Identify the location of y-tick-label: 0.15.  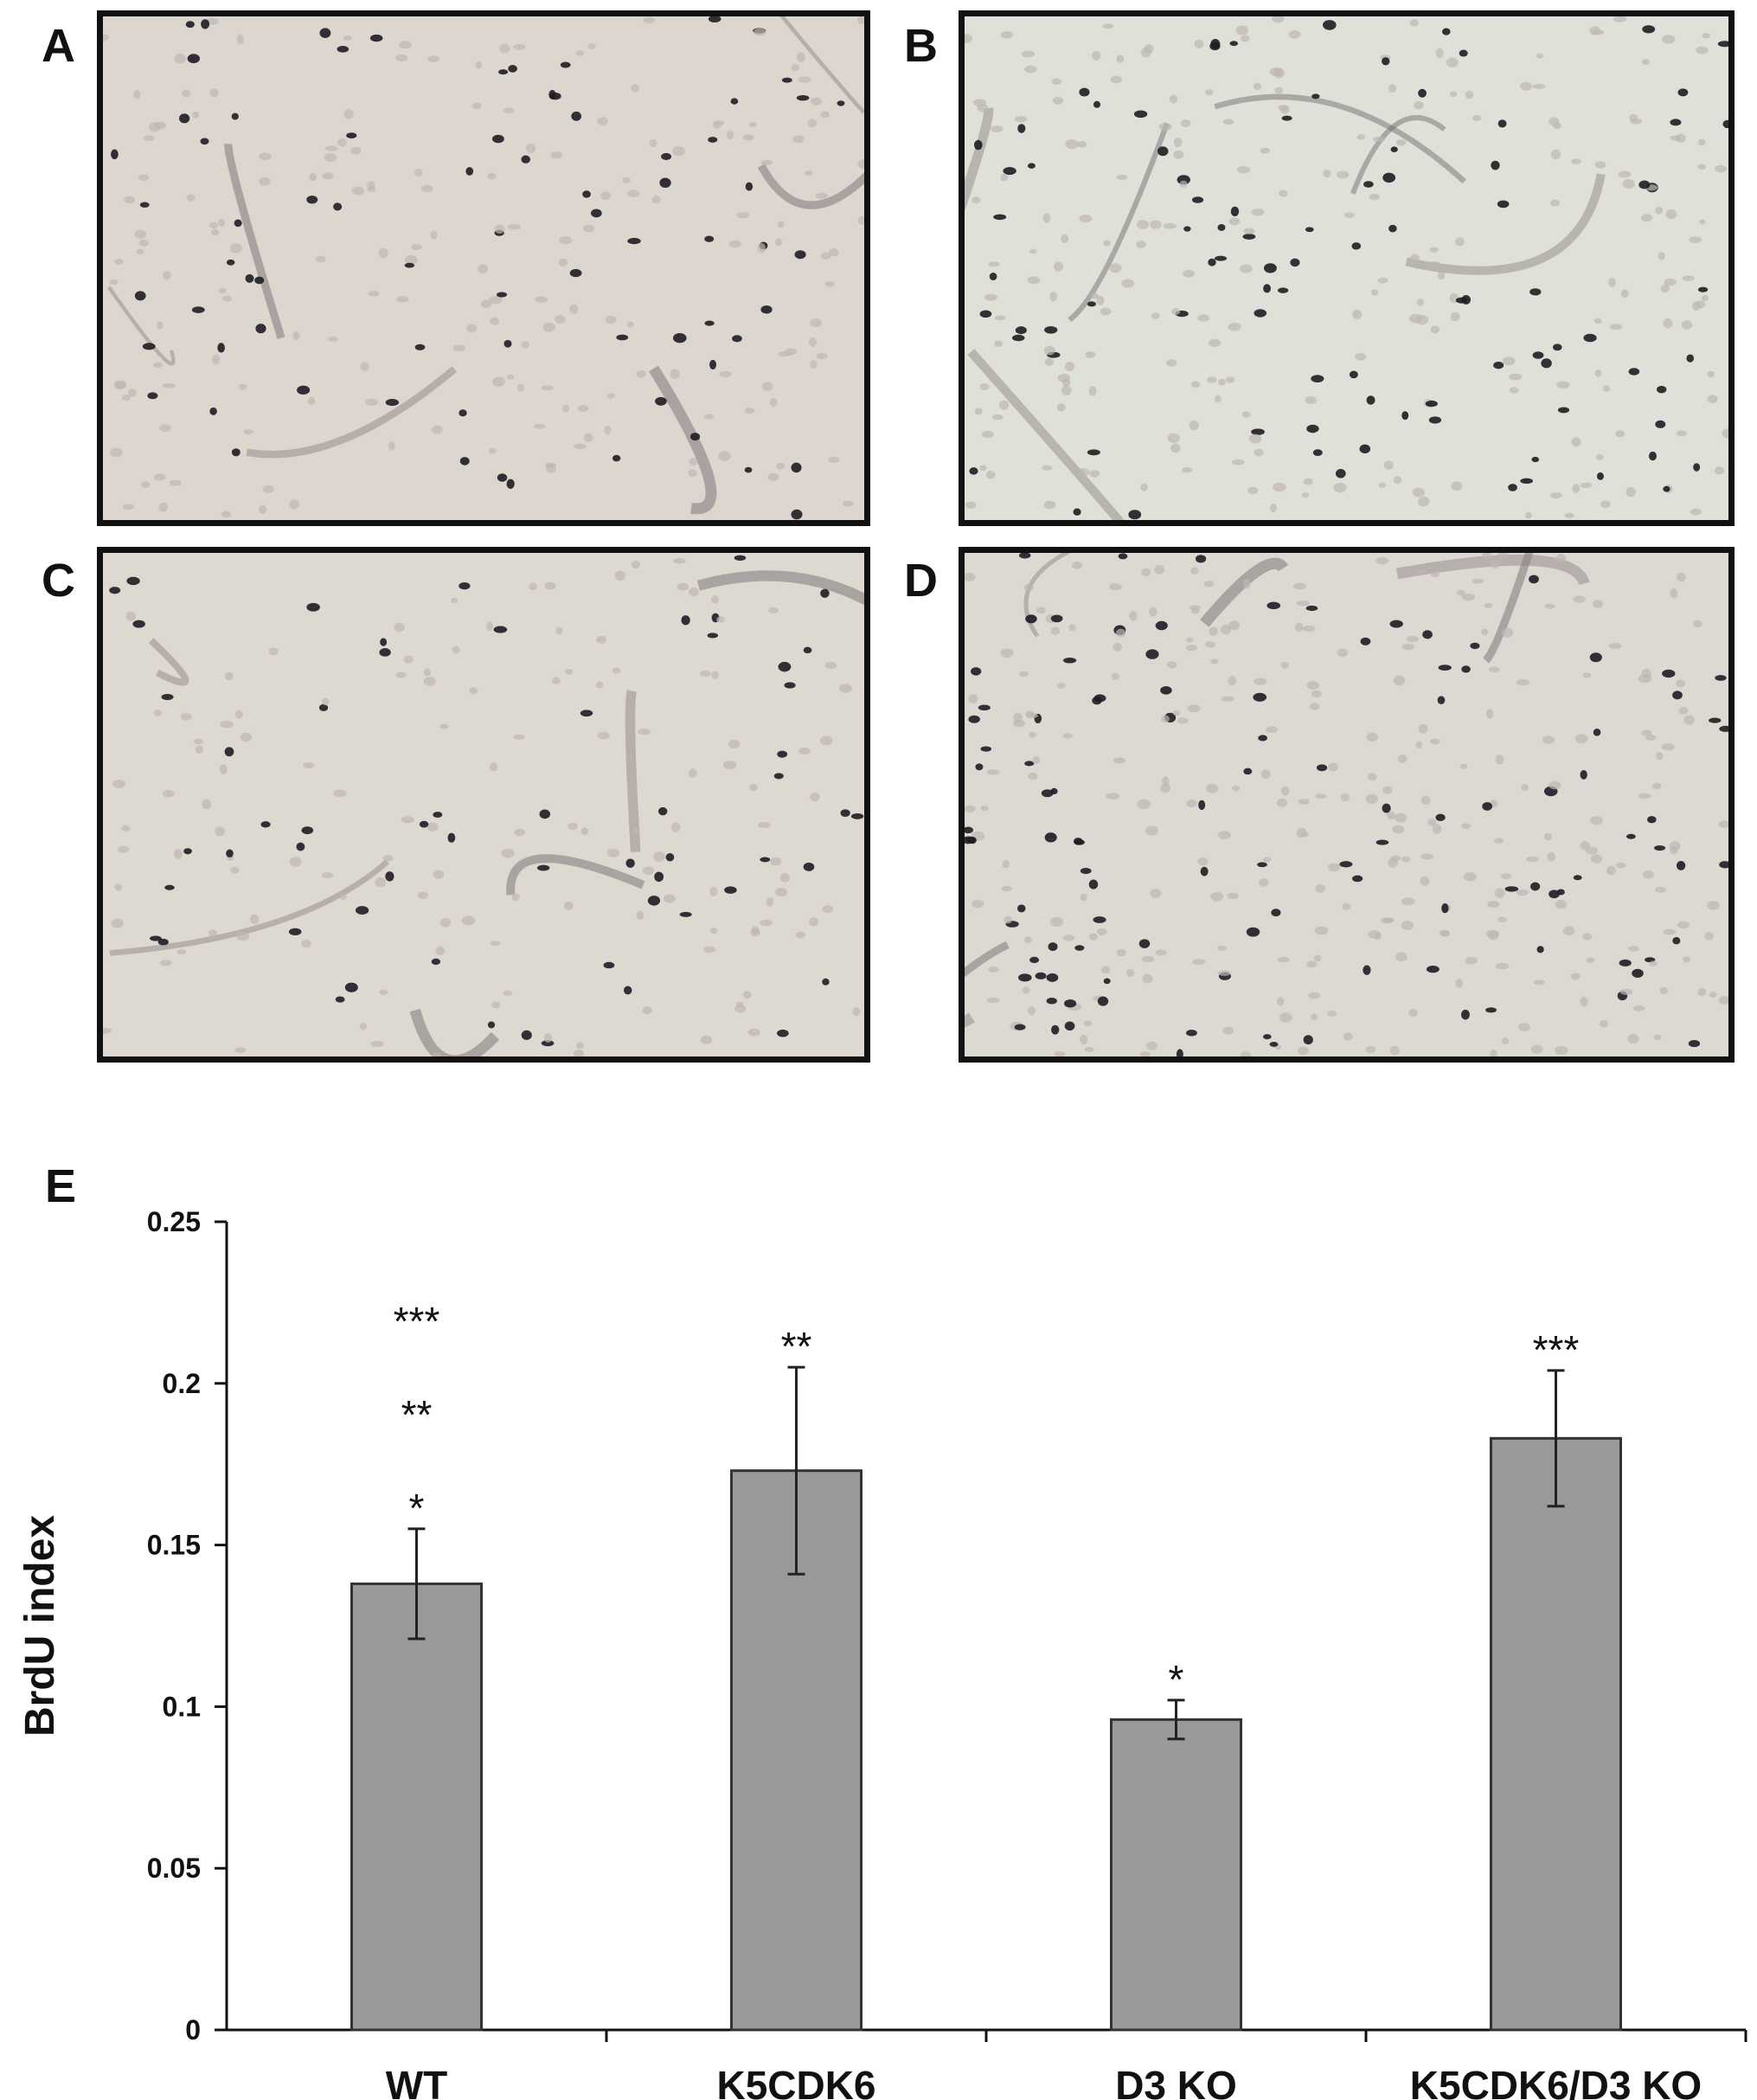
(174, 1545).